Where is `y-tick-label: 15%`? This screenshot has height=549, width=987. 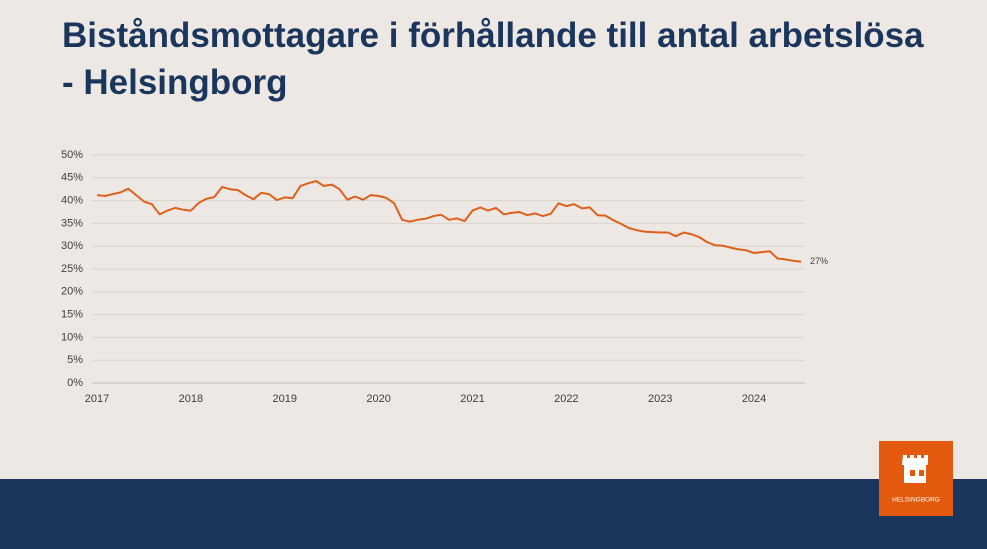 y-tick-label: 15% is located at coordinates (72, 315).